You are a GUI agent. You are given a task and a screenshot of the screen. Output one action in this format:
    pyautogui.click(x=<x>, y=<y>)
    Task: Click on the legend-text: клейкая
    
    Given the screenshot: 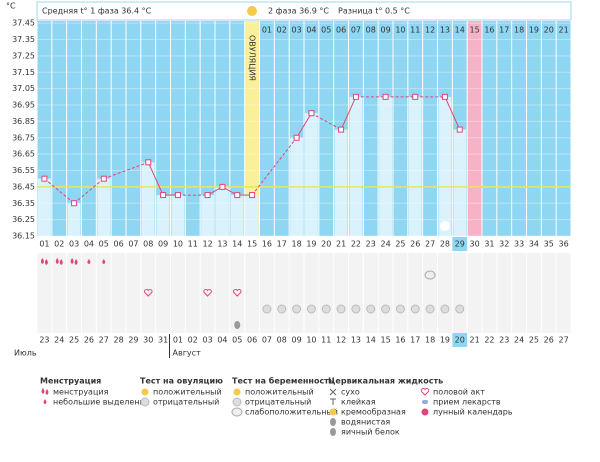 What is the action you would take?
    pyautogui.click(x=358, y=402)
    